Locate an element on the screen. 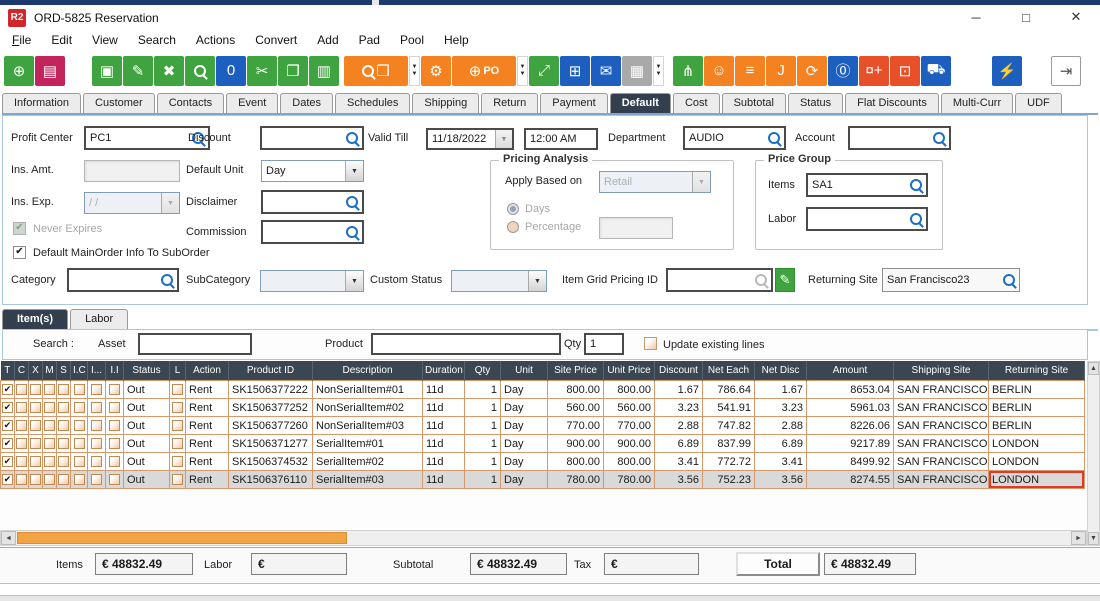  update-existing-lines-checkbox is located at coordinates (650, 343).